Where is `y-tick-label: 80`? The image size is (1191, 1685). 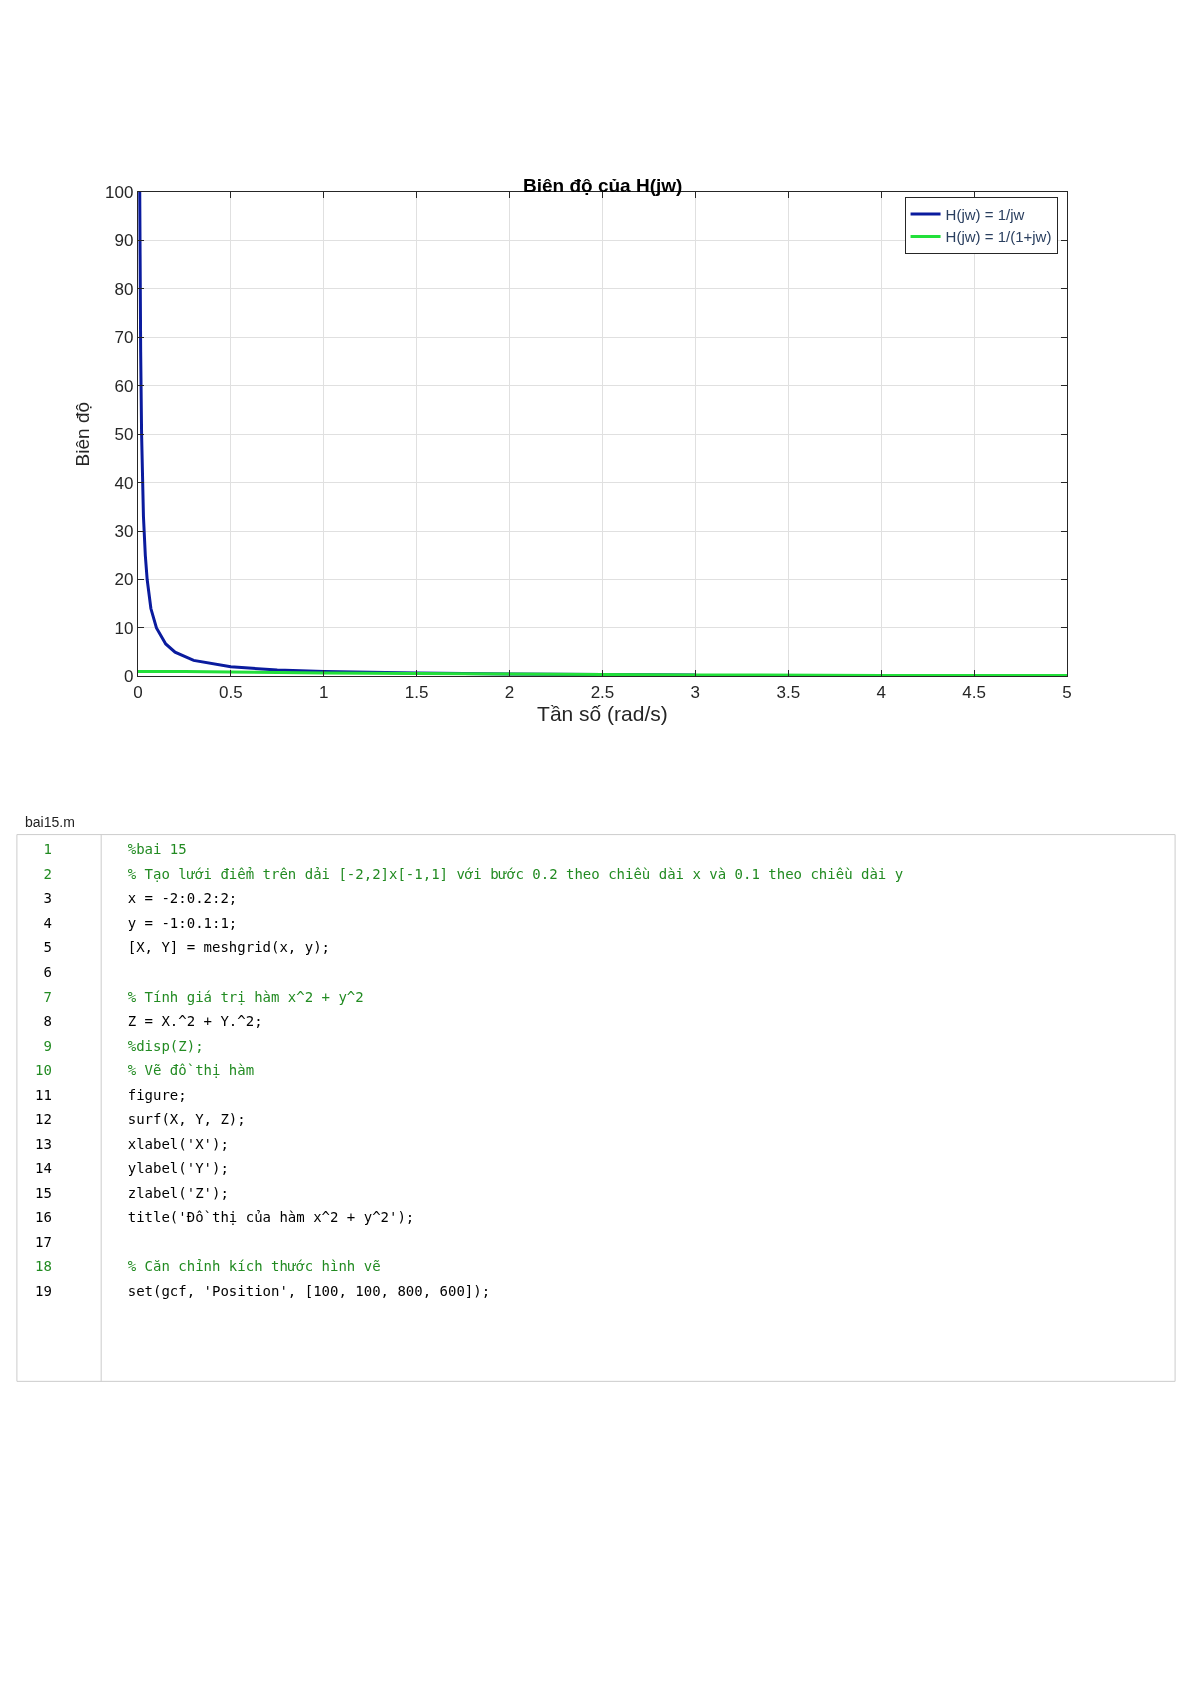
y-tick-label: 80 is located at coordinates (124, 289).